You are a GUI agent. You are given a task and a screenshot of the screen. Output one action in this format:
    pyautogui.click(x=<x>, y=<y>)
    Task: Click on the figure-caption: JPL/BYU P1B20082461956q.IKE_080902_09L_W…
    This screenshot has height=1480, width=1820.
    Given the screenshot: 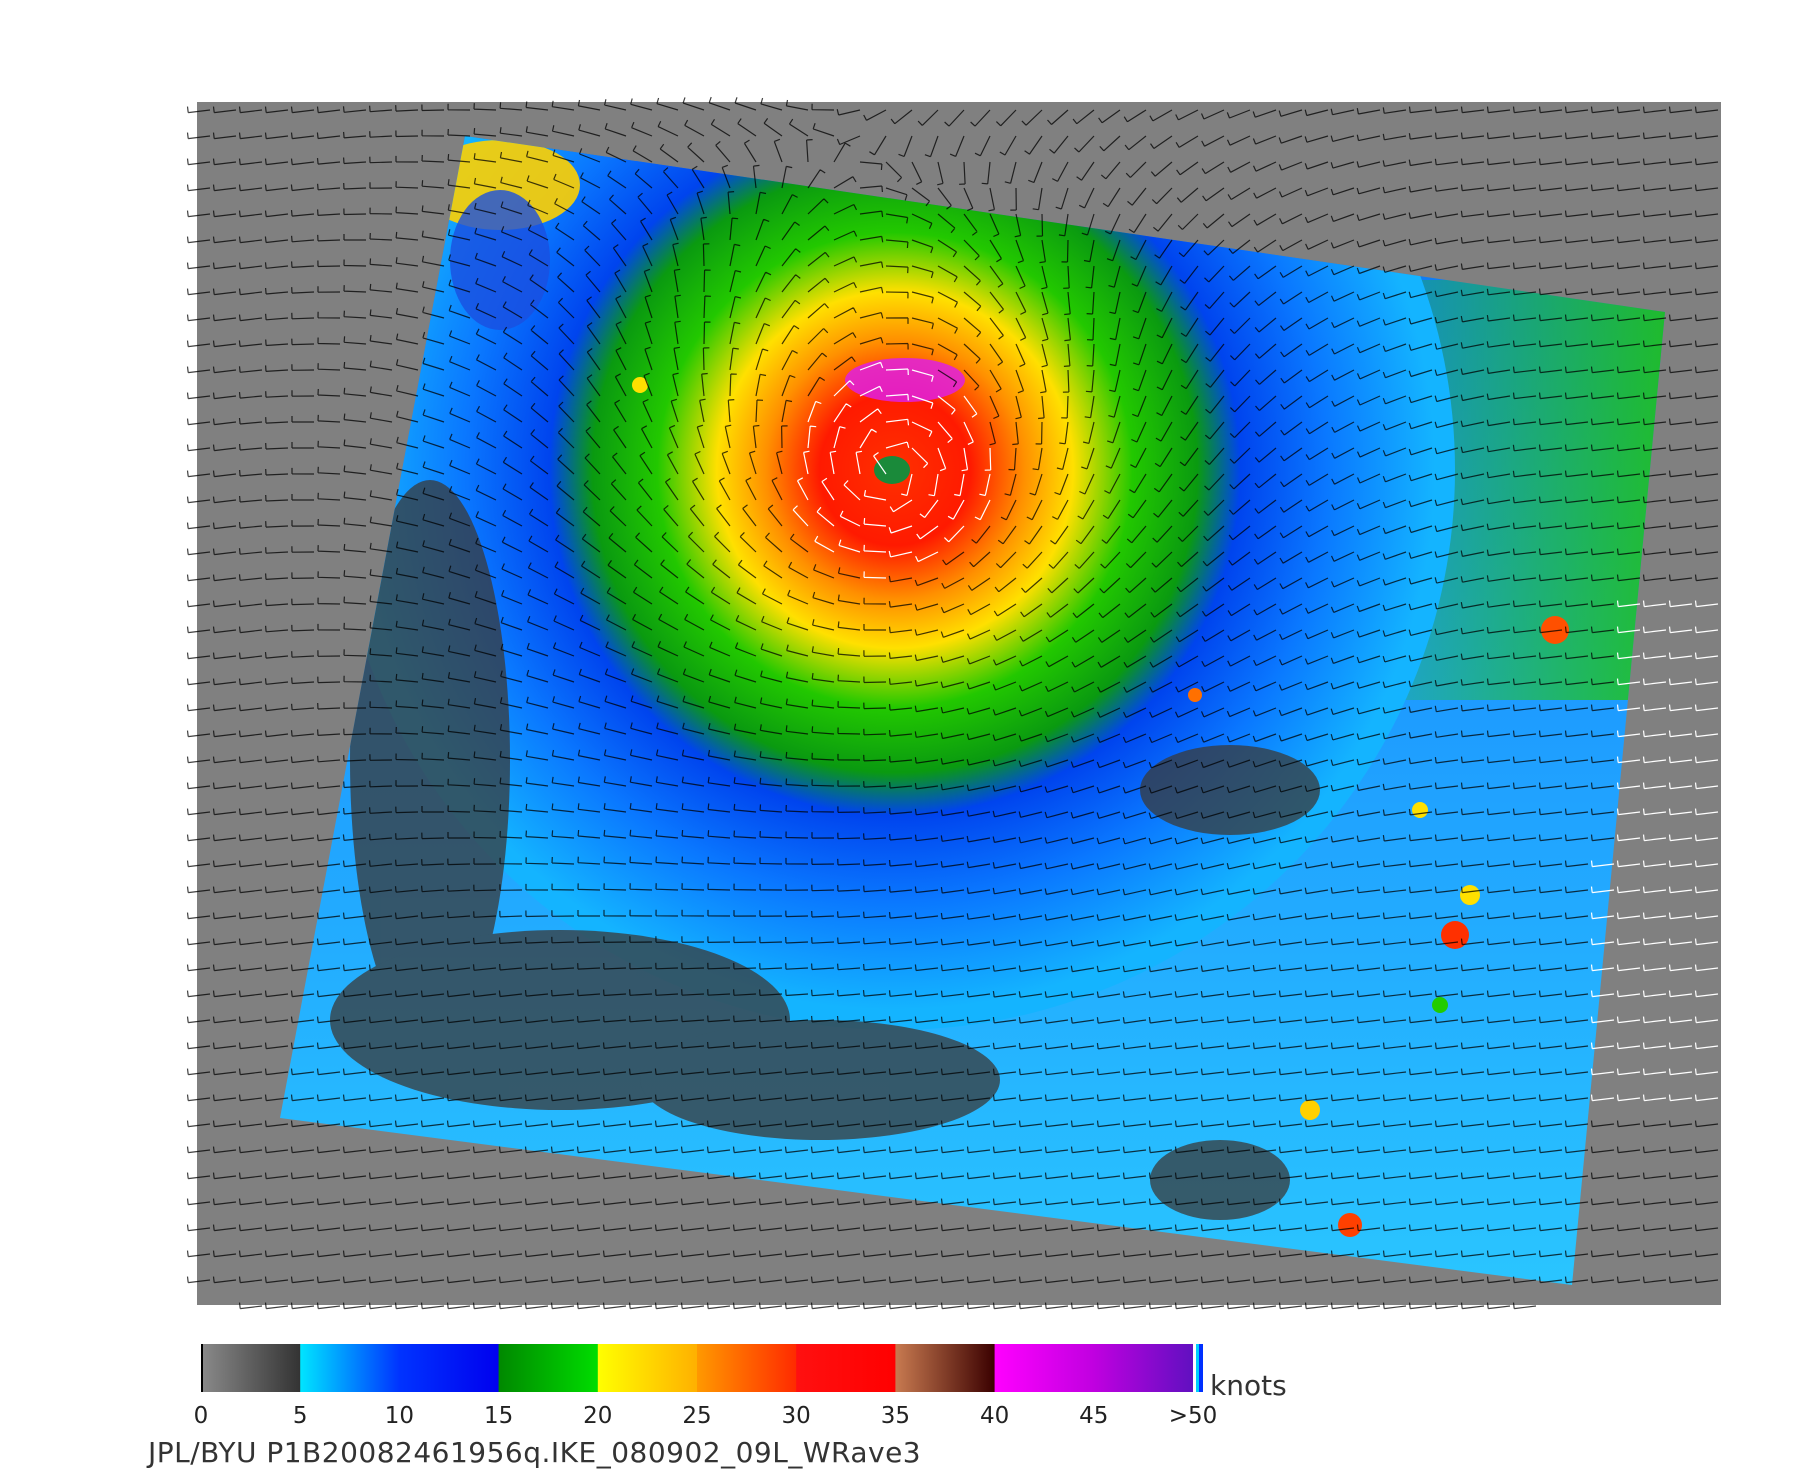 What is the action you would take?
    pyautogui.click(x=535, y=1452)
    